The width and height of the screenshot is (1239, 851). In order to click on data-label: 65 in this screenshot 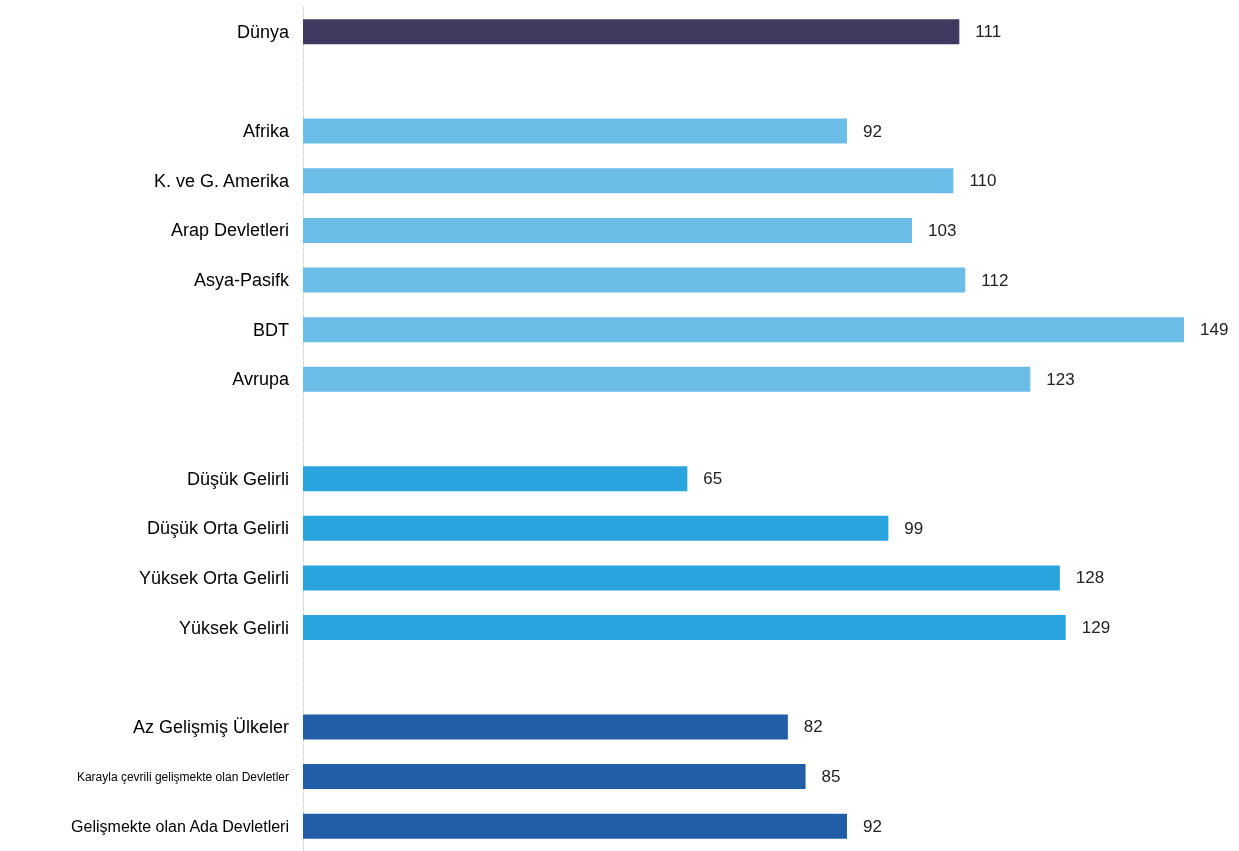, I will do `click(713, 479)`.